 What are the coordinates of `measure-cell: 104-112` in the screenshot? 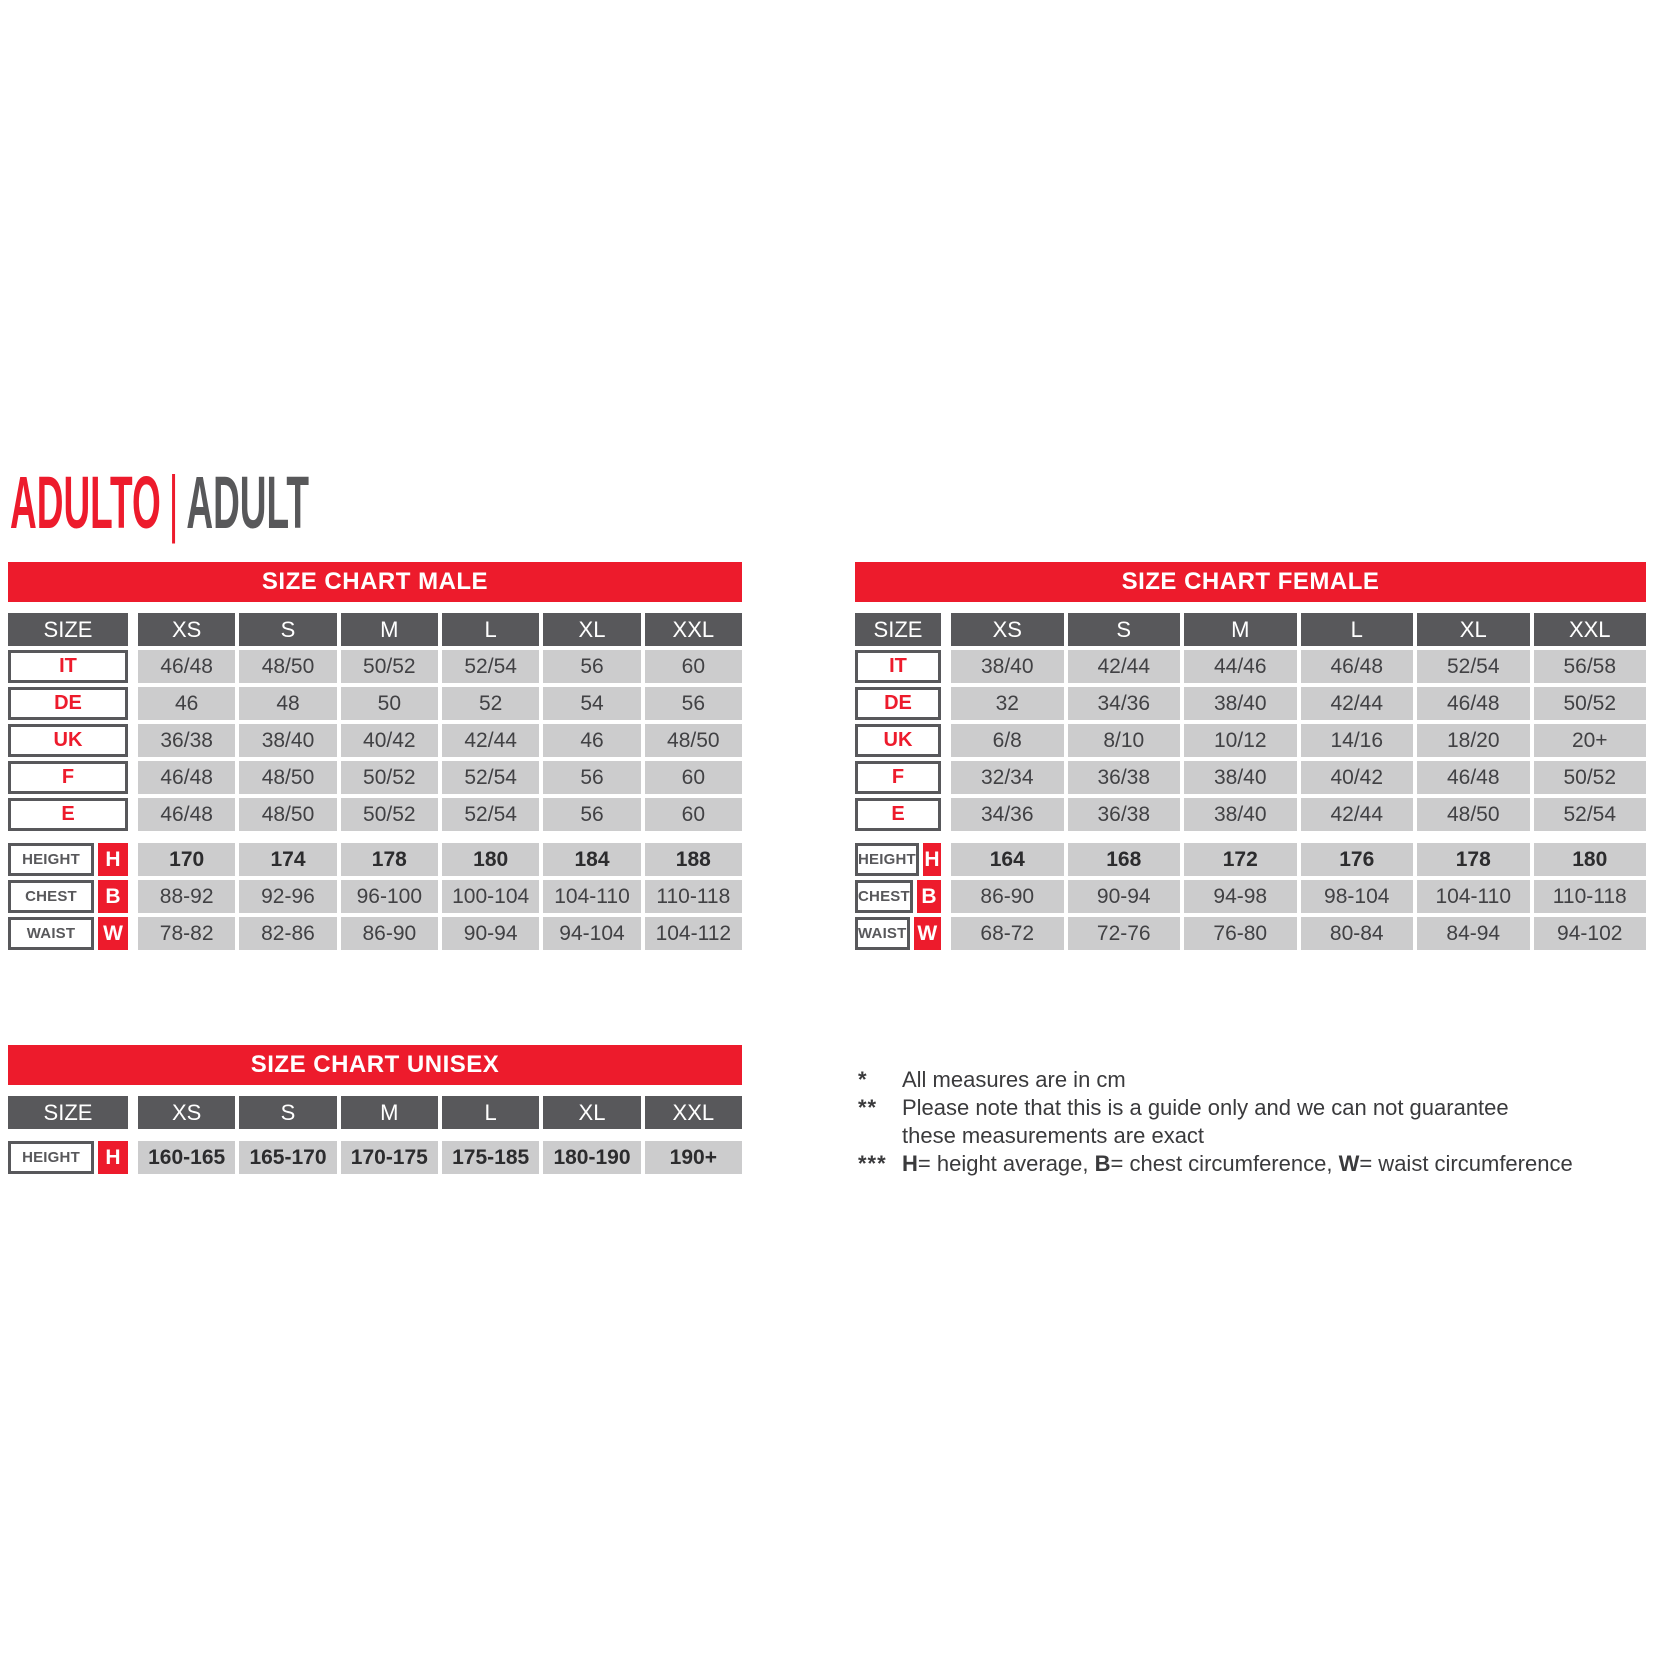 It's located at (693, 933).